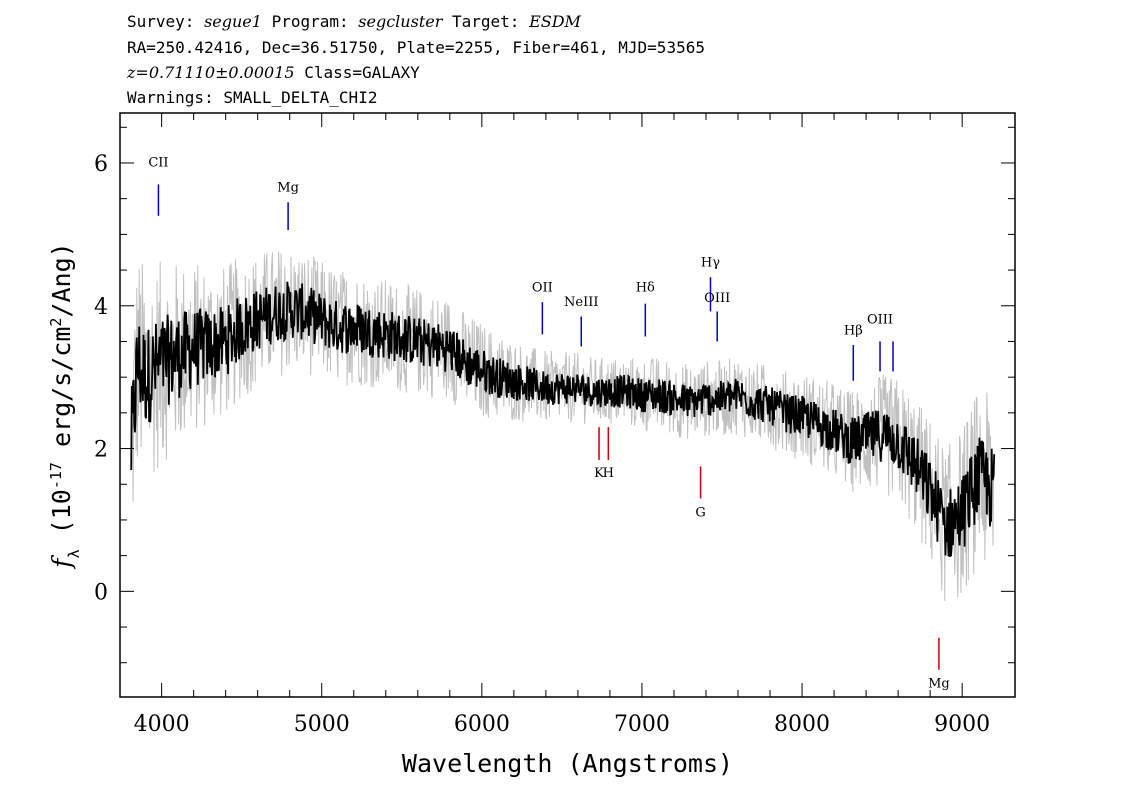 This screenshot has height=810, width=1134. What do you see at coordinates (581, 302) in the screenshot?
I see `line-label: NeIII` at bounding box center [581, 302].